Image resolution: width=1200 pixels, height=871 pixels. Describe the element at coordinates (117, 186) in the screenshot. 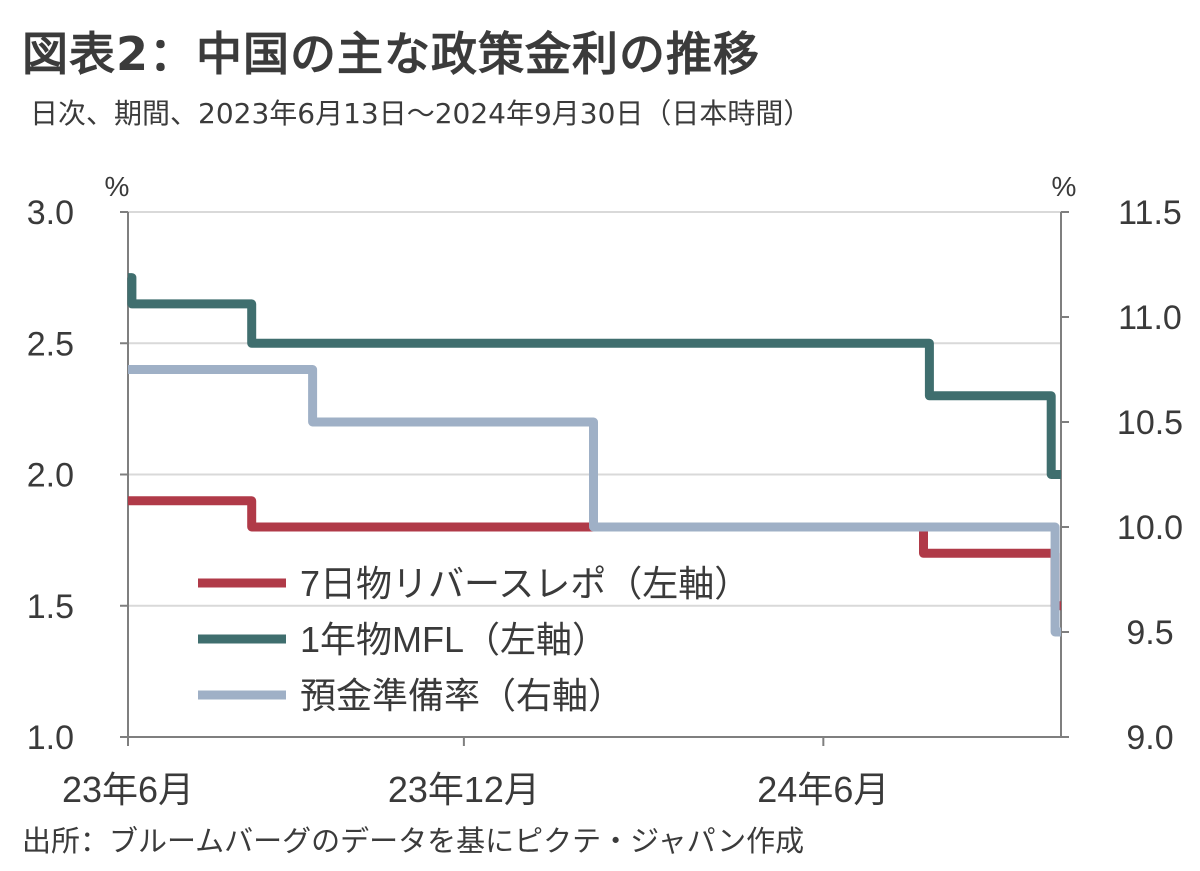

I see `left-axis-unit: %` at that location.